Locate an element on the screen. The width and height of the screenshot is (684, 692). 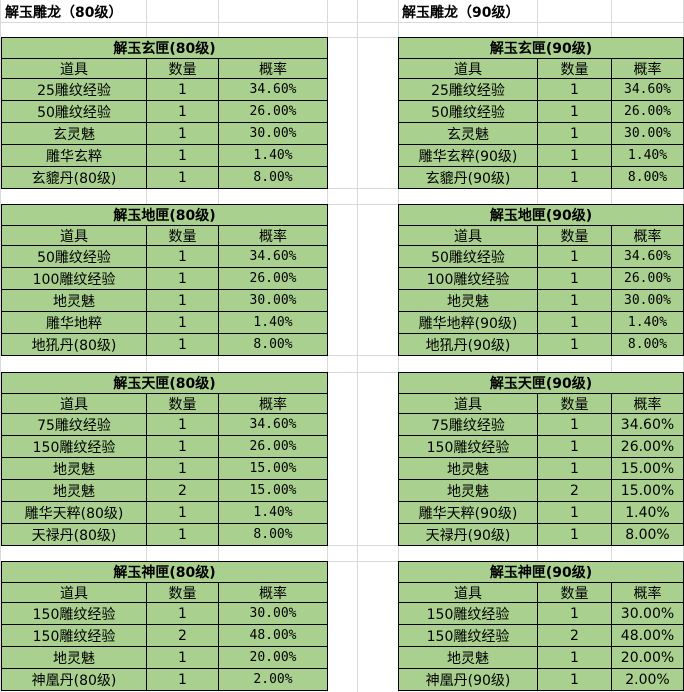
table-title: 解玉玄匣(90级) is located at coordinates (541, 48).